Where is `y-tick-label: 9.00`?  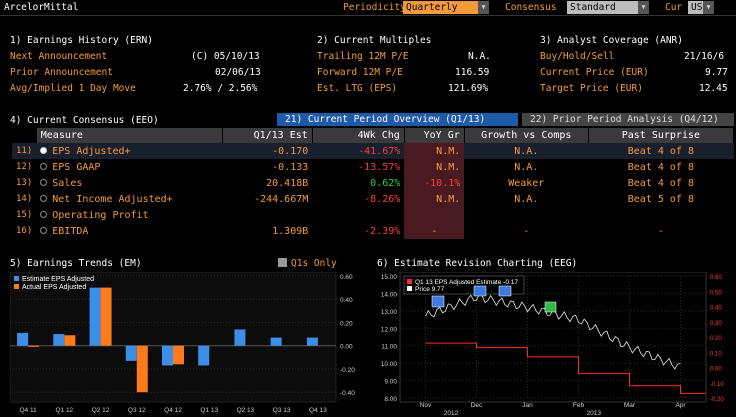 y-tick-label: 9.00 is located at coordinates (390, 382).